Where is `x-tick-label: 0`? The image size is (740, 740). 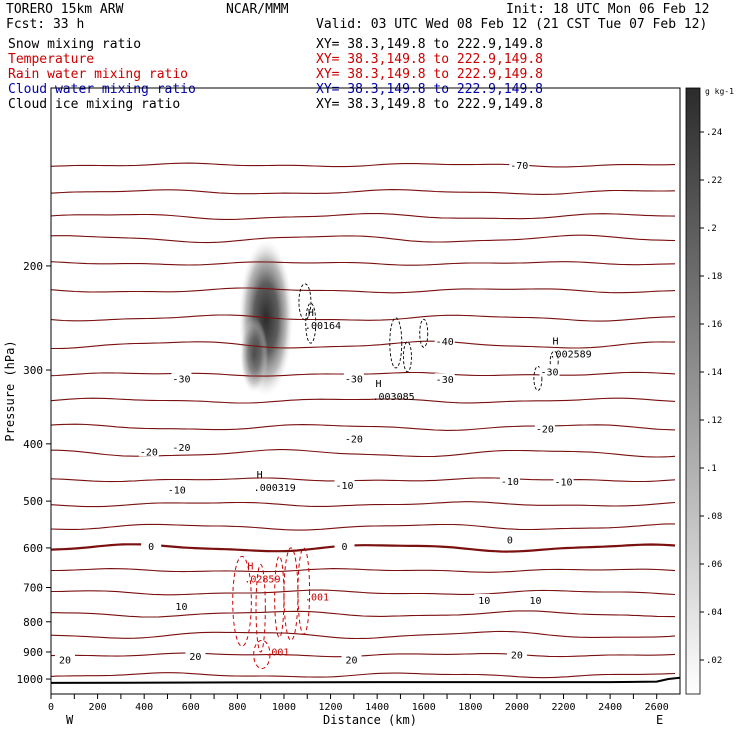 x-tick-label: 0 is located at coordinates (51, 707).